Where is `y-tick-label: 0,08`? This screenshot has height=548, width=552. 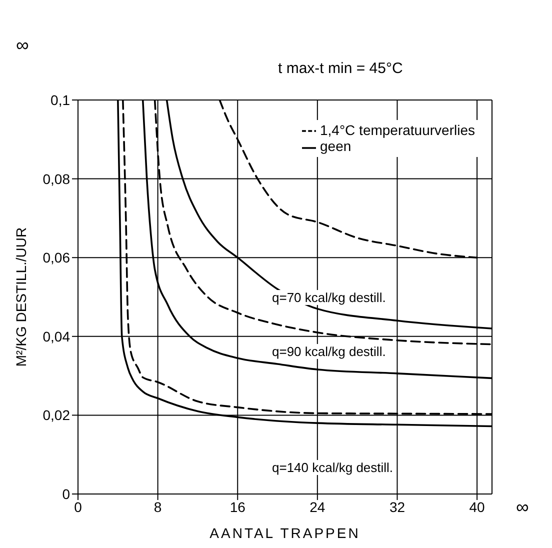 y-tick-label: 0,08 is located at coordinates (56, 178).